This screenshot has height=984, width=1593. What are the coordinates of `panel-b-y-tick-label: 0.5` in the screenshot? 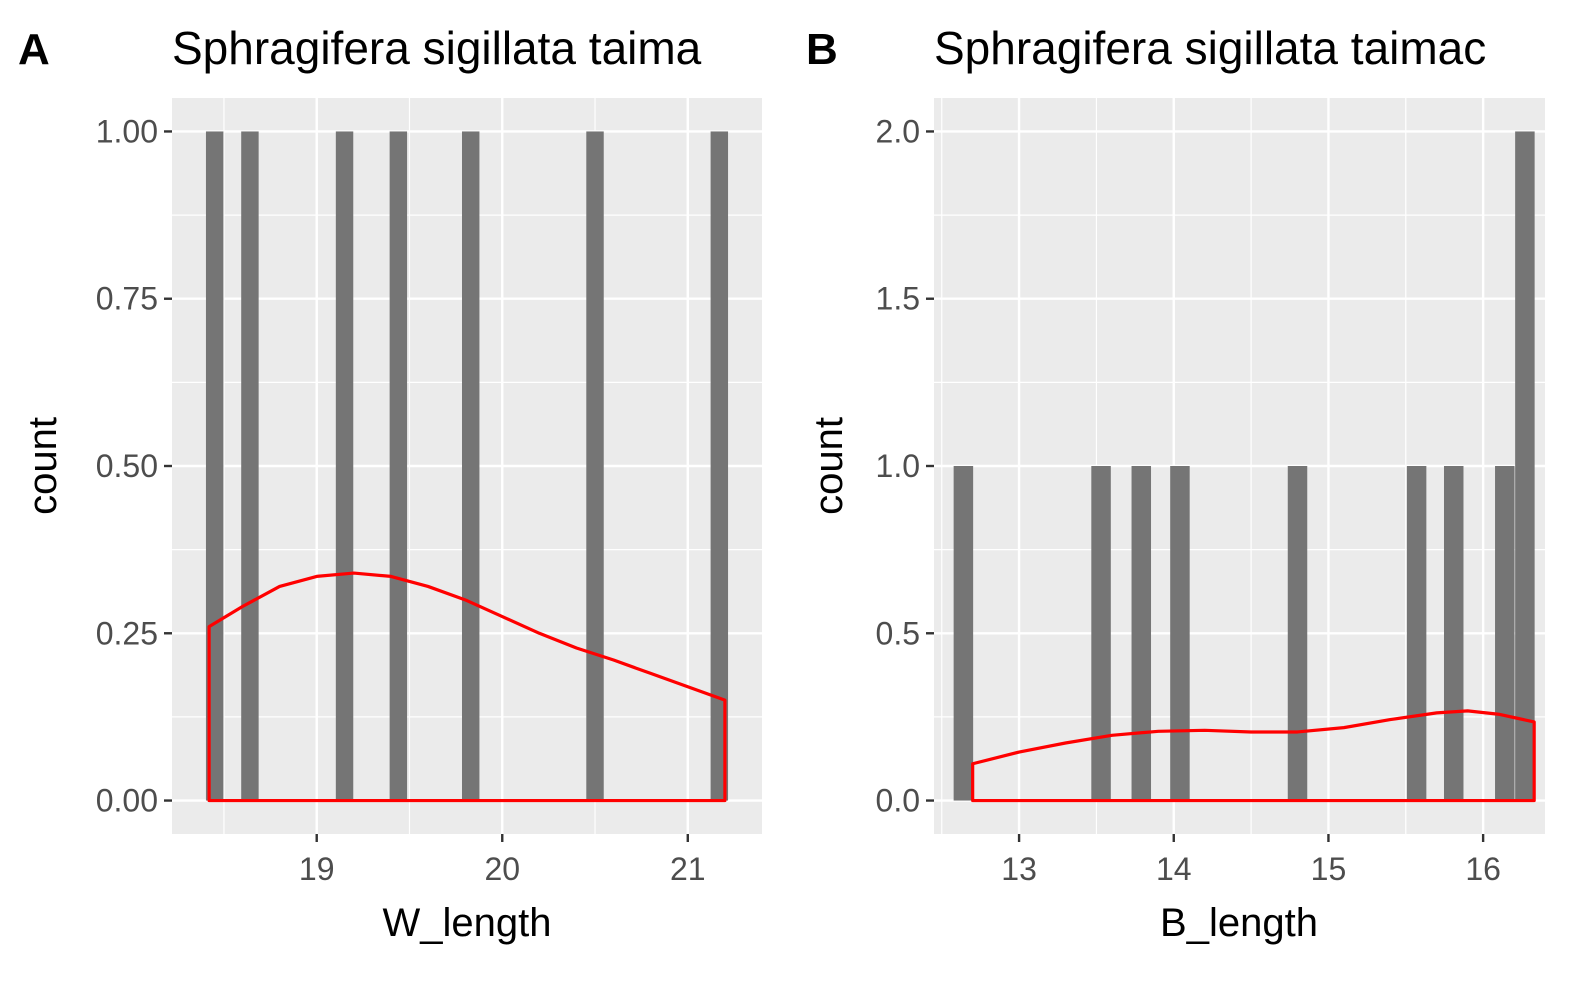 It's located at (898, 633).